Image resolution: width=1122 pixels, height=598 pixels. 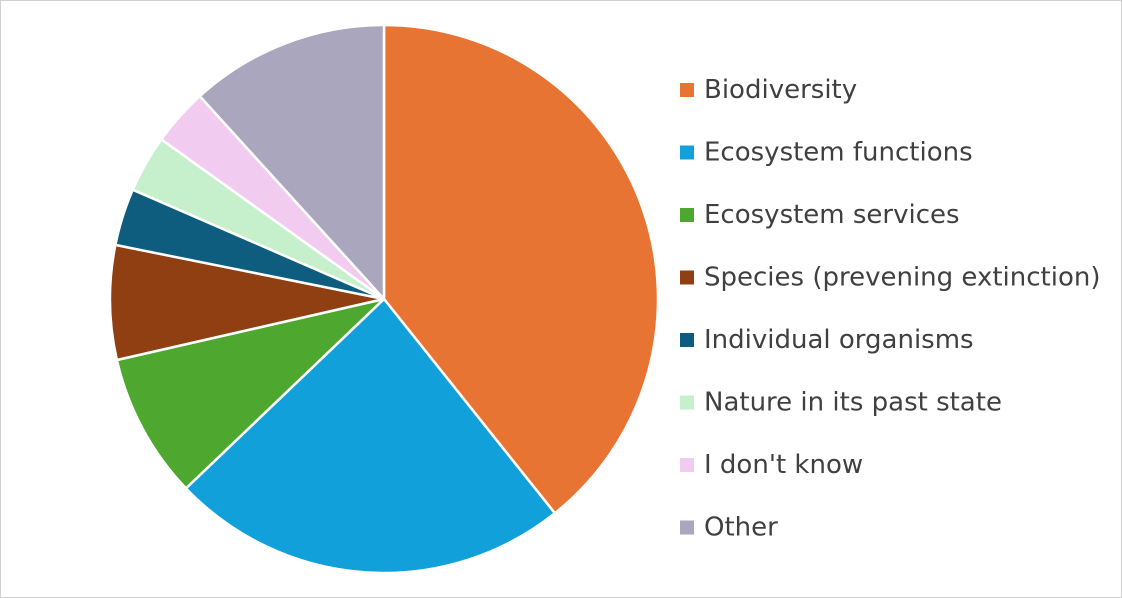 I want to click on legend-label-6: I don't know, so click(x=783, y=465).